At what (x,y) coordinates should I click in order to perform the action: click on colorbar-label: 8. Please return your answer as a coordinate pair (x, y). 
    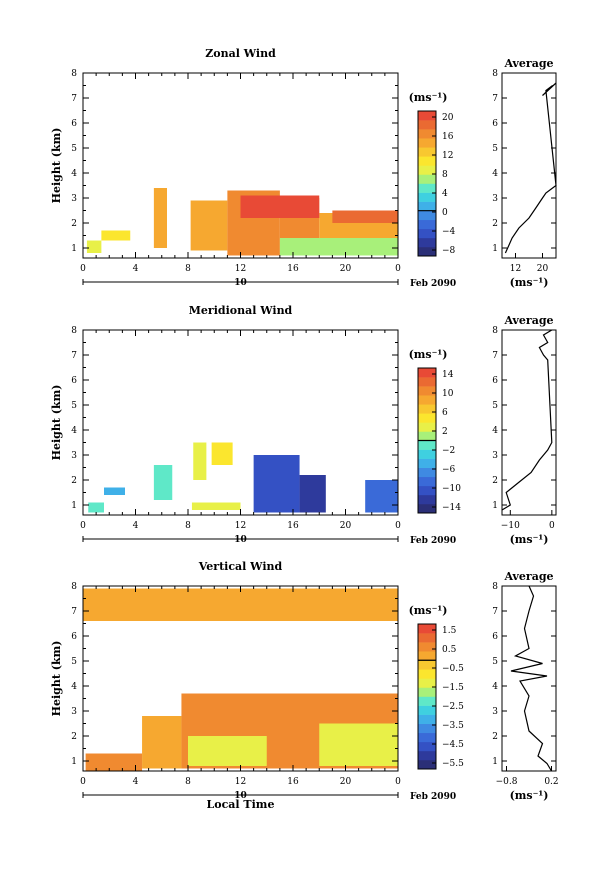
    Looking at the image, I should click on (445, 175).